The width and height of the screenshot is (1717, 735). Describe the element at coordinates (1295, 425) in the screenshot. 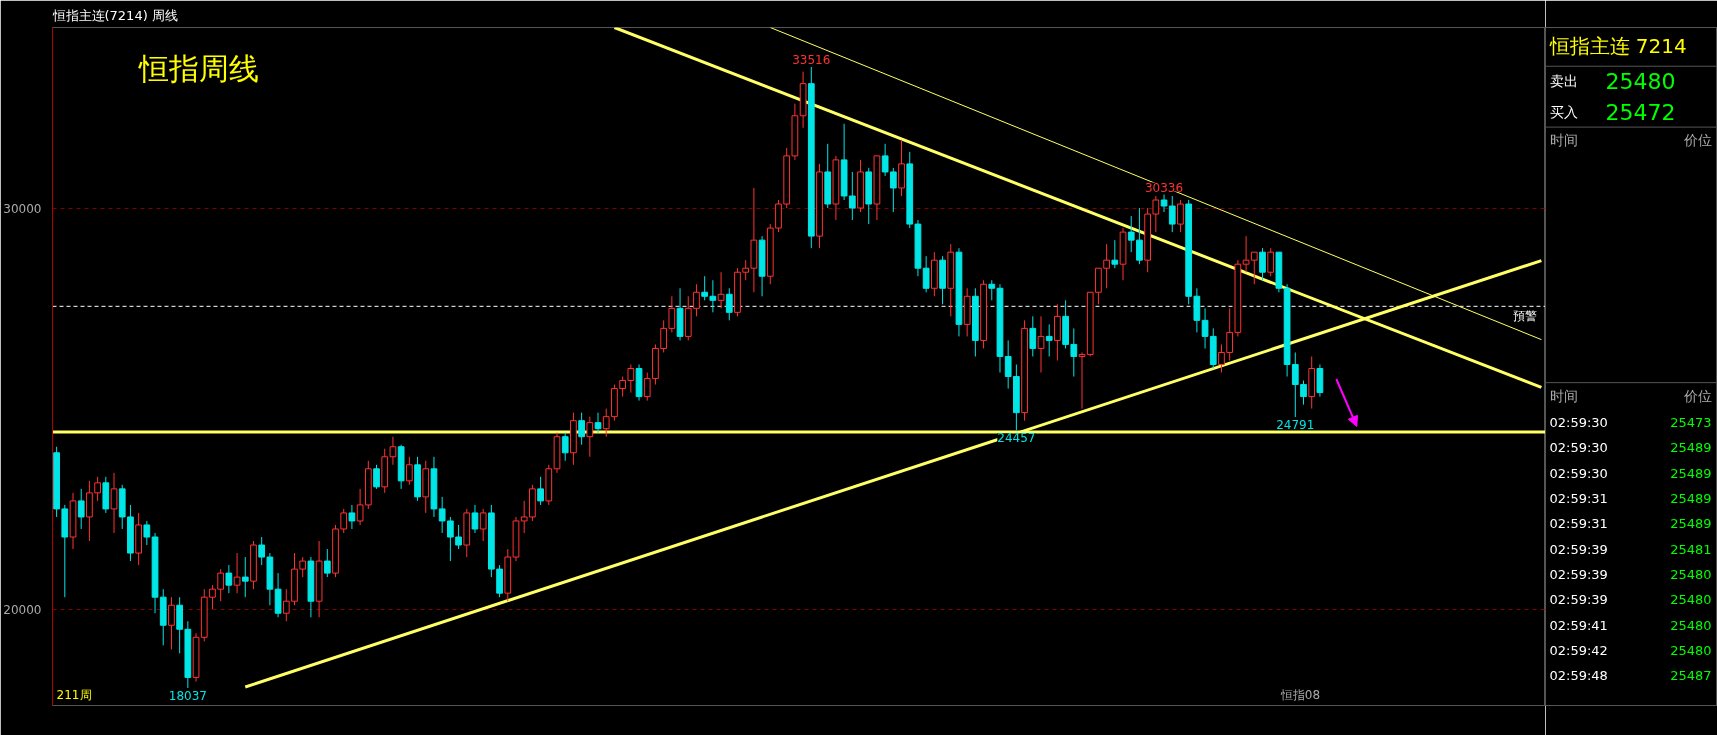

I see `annotation: 24791` at that location.